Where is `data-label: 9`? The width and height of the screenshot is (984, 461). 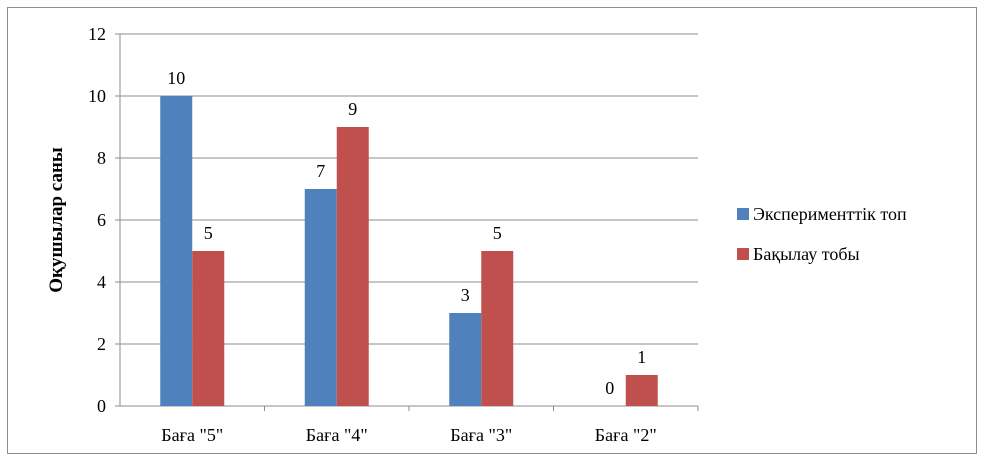 data-label: 9 is located at coordinates (352, 109).